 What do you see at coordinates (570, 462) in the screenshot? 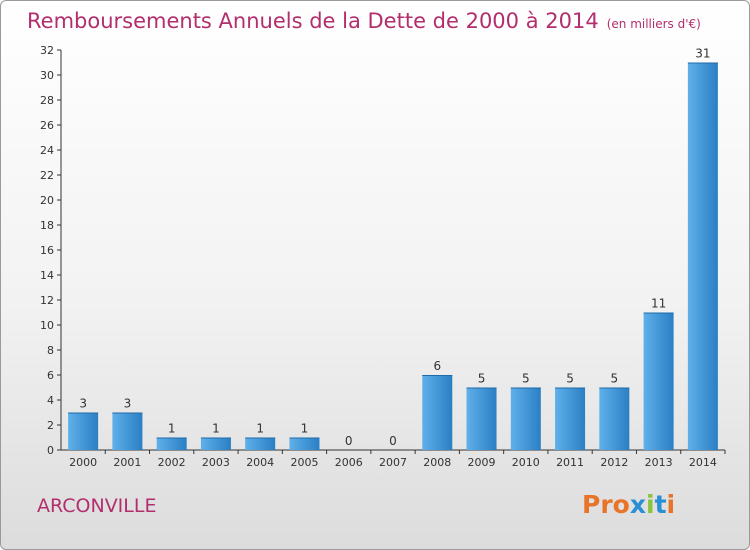
I see `x-tick-label: 2011` at bounding box center [570, 462].